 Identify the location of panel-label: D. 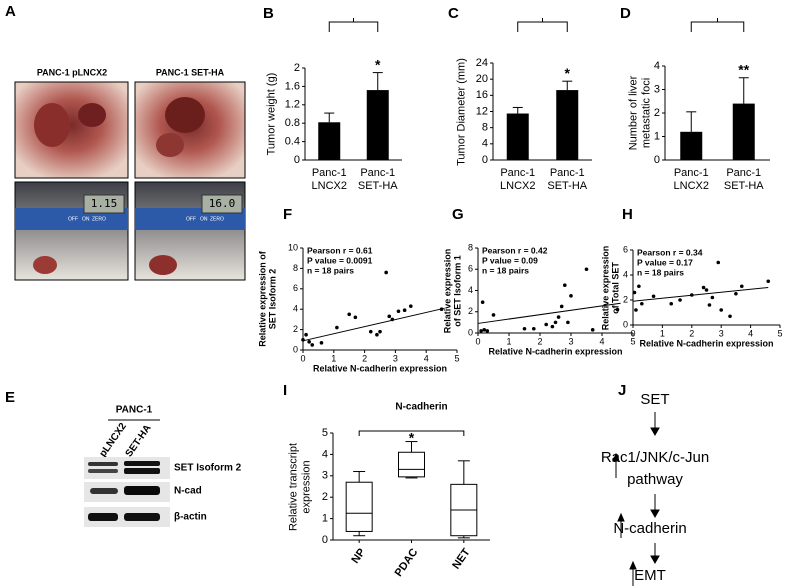
(625, 13).